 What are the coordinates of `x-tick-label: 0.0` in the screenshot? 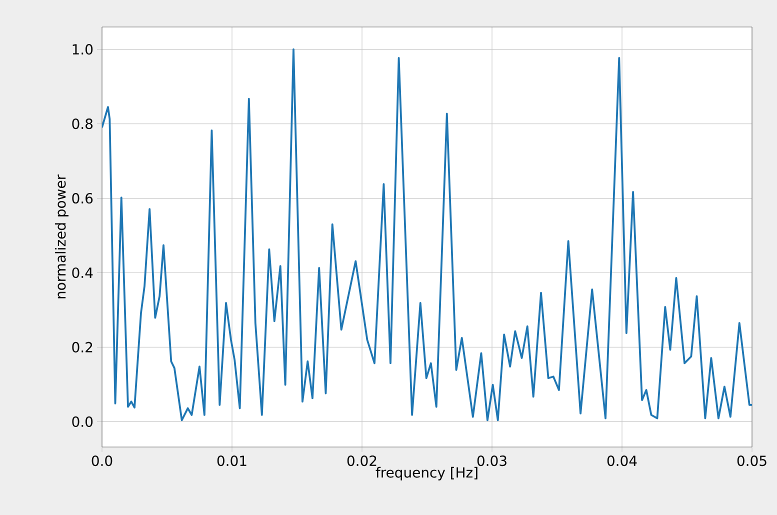 It's located at (102, 461).